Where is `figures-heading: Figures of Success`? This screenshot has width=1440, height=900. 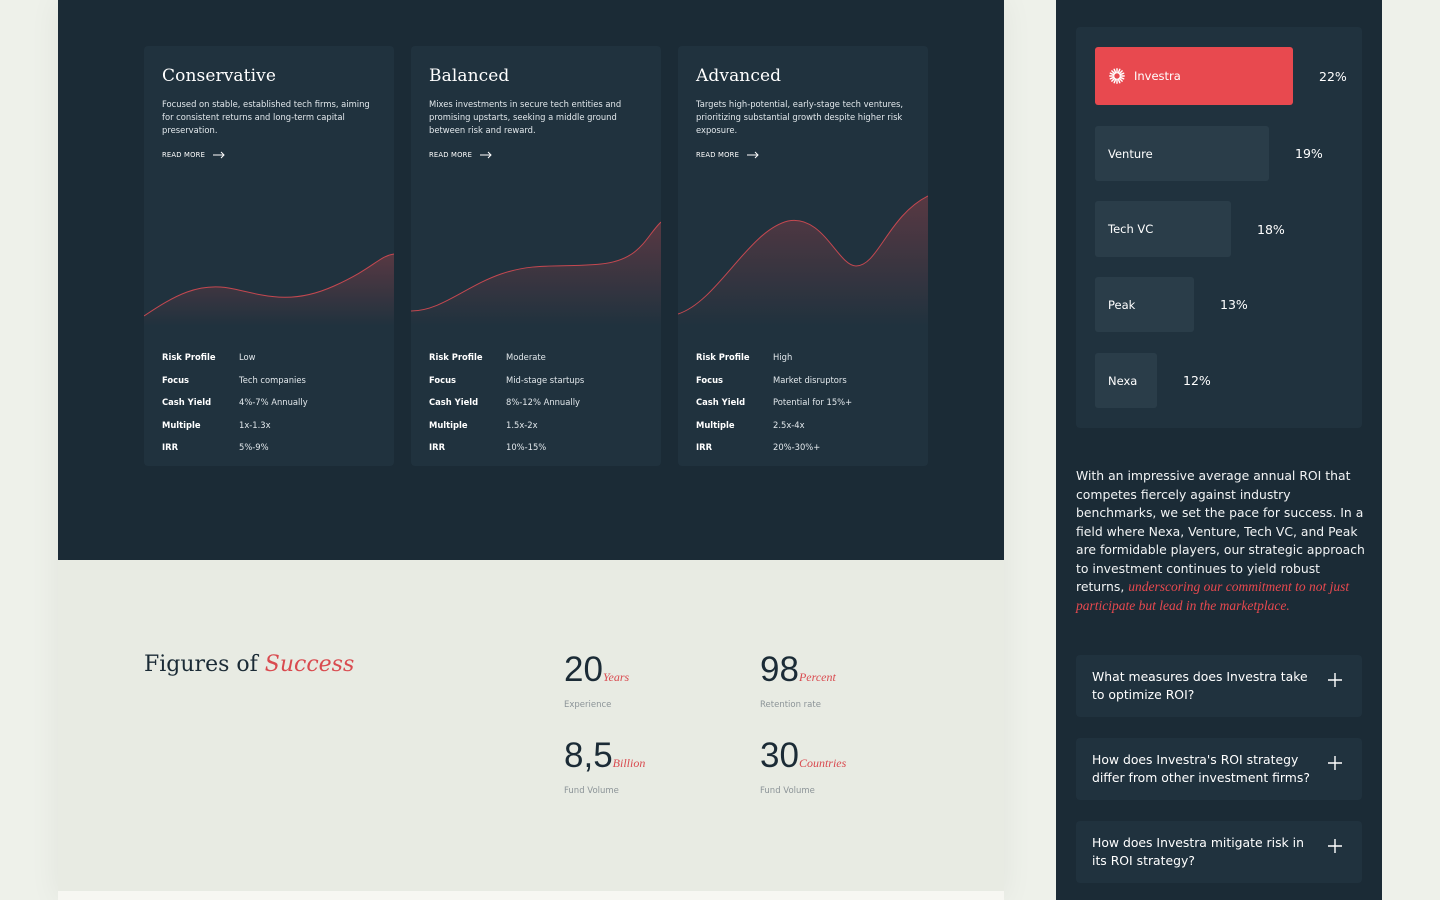 figures-heading: Figures of Success is located at coordinates (249, 664).